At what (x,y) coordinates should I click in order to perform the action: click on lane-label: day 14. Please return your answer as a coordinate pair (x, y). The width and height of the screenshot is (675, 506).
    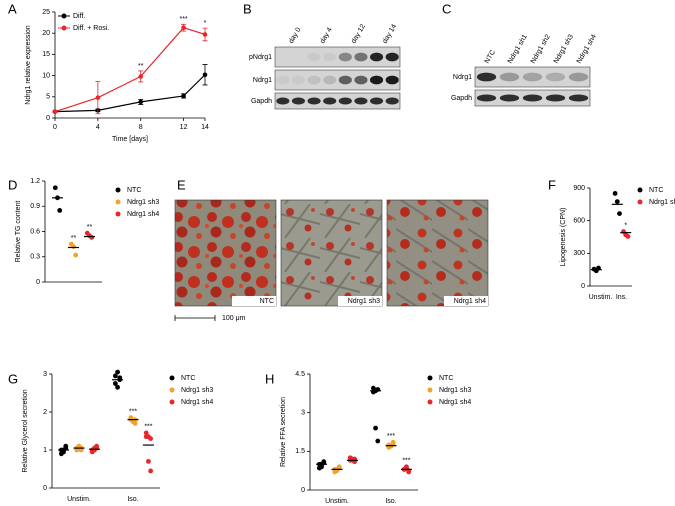
    Looking at the image, I should click on (390, 34).